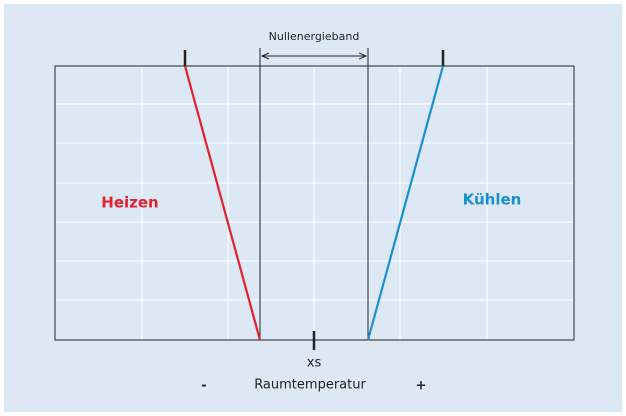 Image resolution: width=626 pixels, height=416 pixels. Describe the element at coordinates (310, 385) in the screenshot. I see `axis-label: Raumtemperatur` at that location.